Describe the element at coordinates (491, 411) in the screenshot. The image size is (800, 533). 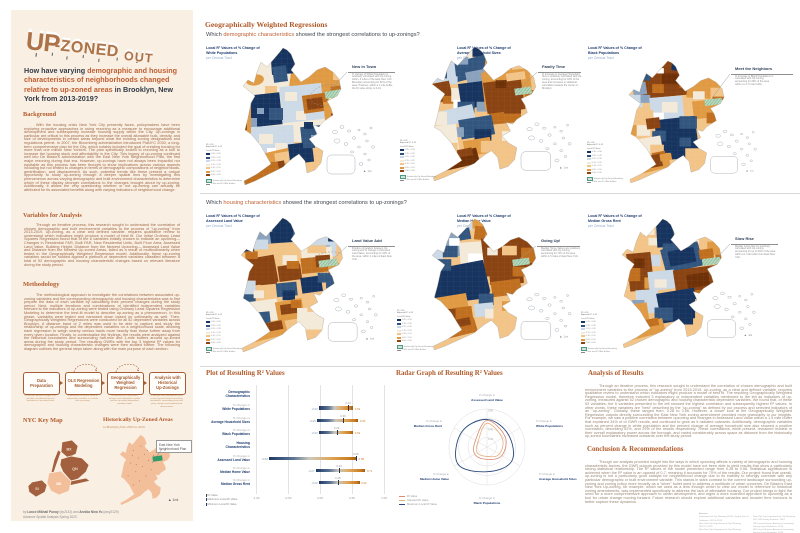
I see `svg-text: 0.80` at that location.